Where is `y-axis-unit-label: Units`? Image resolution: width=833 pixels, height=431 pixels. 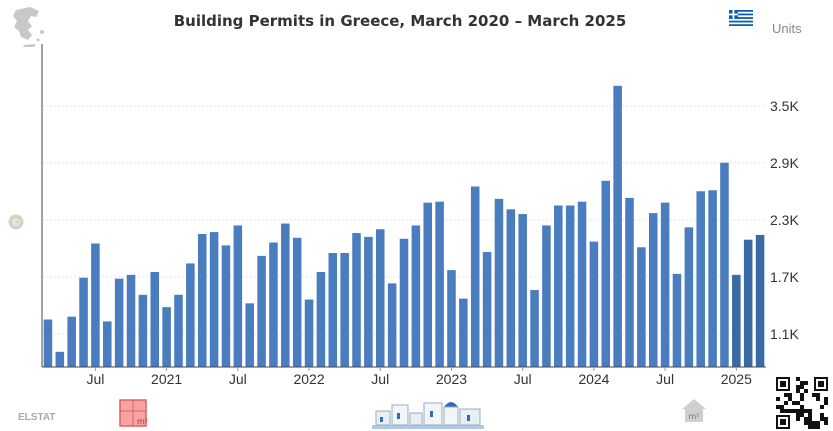 y-axis-unit-label: Units is located at coordinates (787, 28).